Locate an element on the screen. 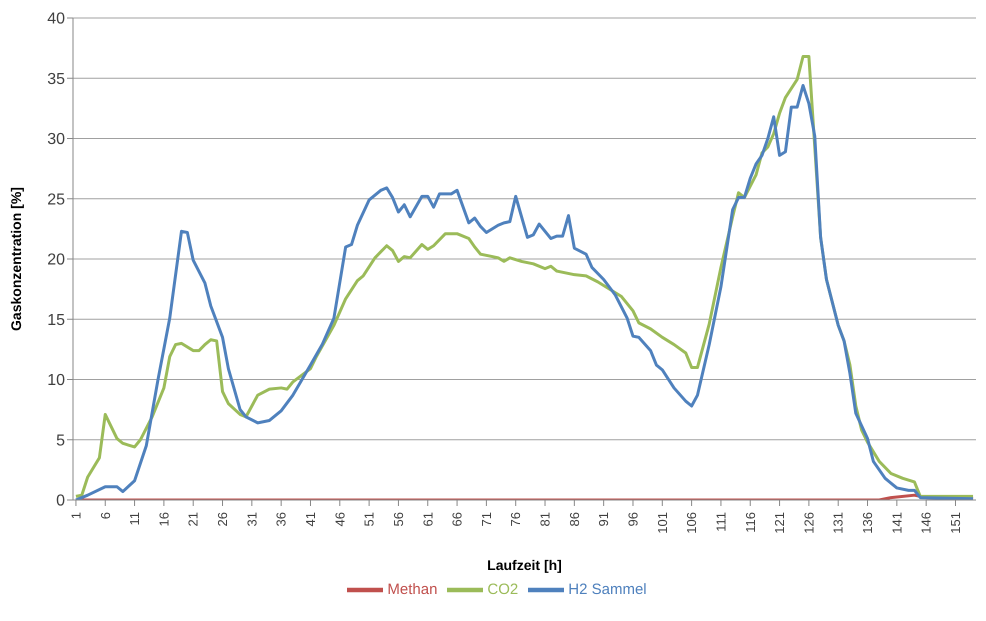 The height and width of the screenshot is (621, 986). legend-label: Methan is located at coordinates (412, 589).